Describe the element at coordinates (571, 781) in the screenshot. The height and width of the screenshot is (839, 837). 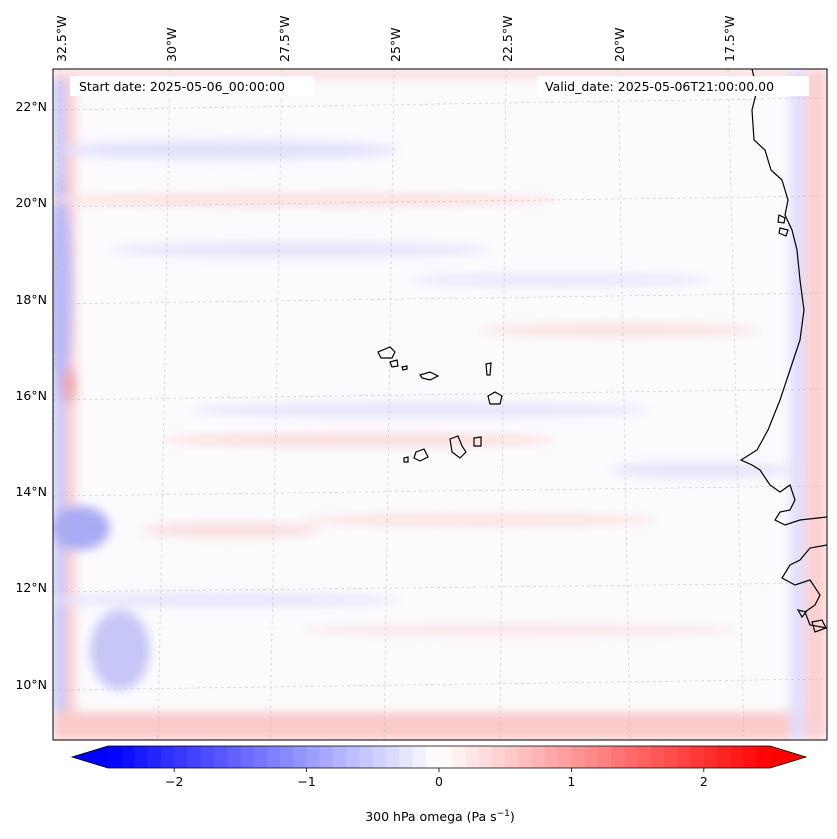
I see `colorbar-tick-label: 1` at that location.